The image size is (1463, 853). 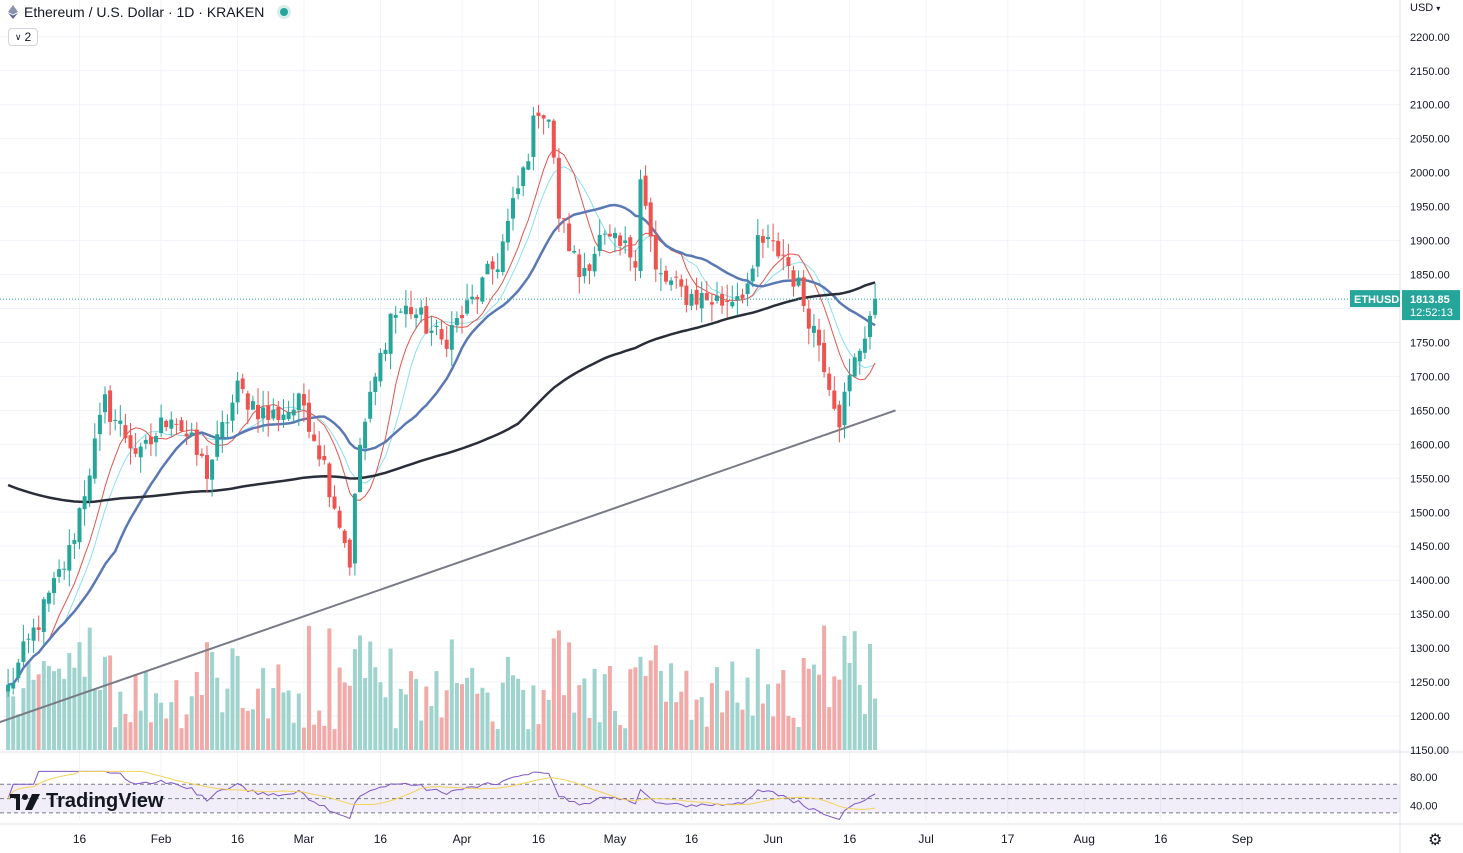 What do you see at coordinates (731, 834) in the screenshot?
I see `time-axis: 16 Feb 16 Mar 16 Apr 16 May 16 Jun 16 Jul 17 Aug 16 Sep` at bounding box center [731, 834].